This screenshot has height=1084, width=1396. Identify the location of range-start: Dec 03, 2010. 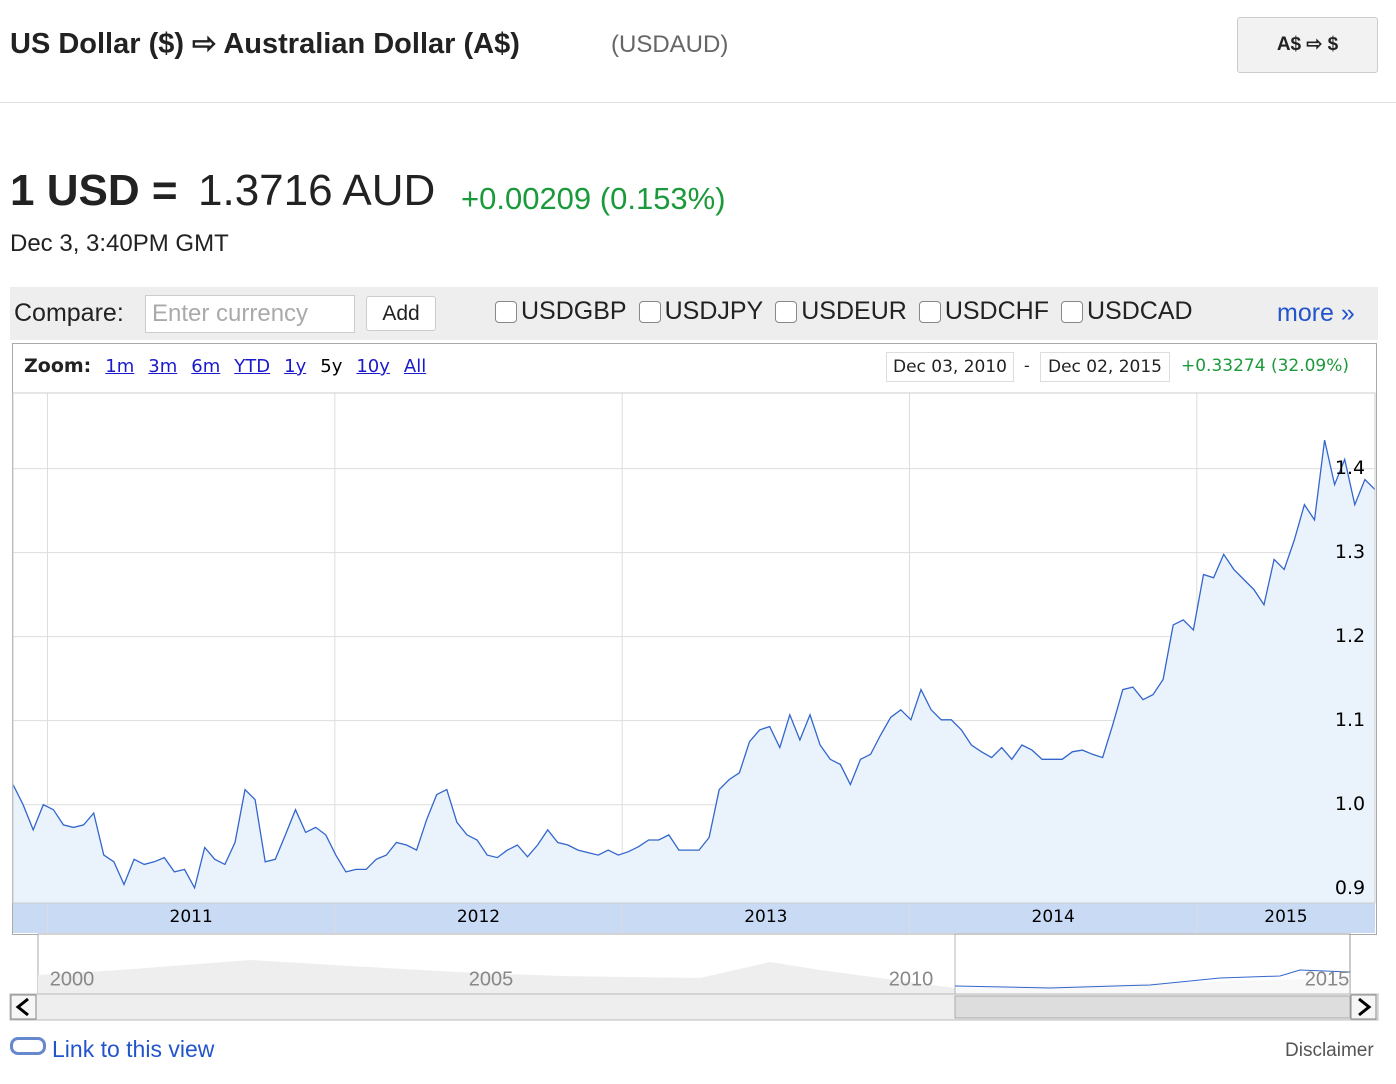
(950, 367).